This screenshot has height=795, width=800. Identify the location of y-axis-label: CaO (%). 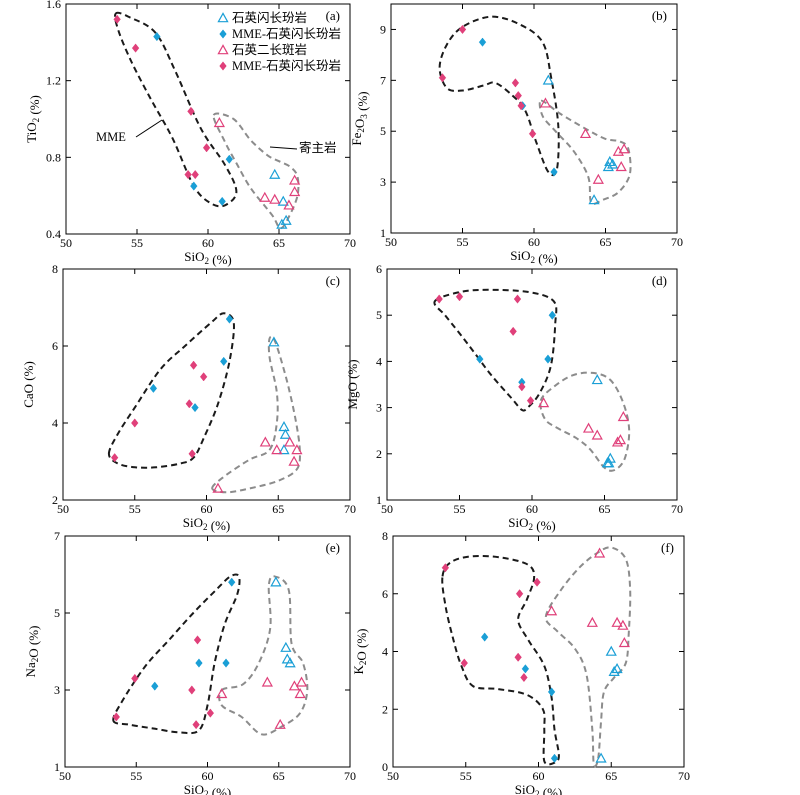
(28, 384).